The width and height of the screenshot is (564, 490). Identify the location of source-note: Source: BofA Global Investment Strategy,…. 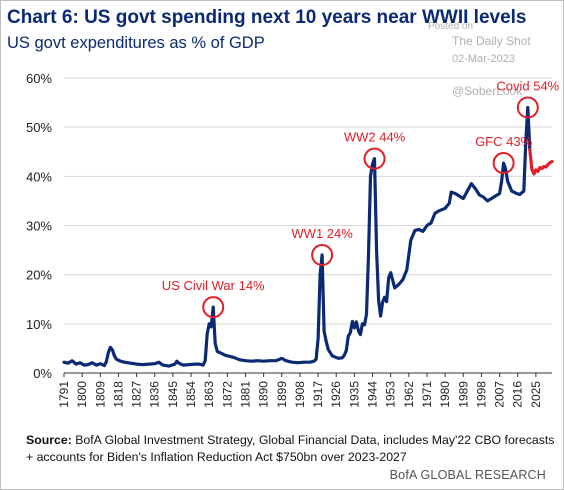
(291, 449).